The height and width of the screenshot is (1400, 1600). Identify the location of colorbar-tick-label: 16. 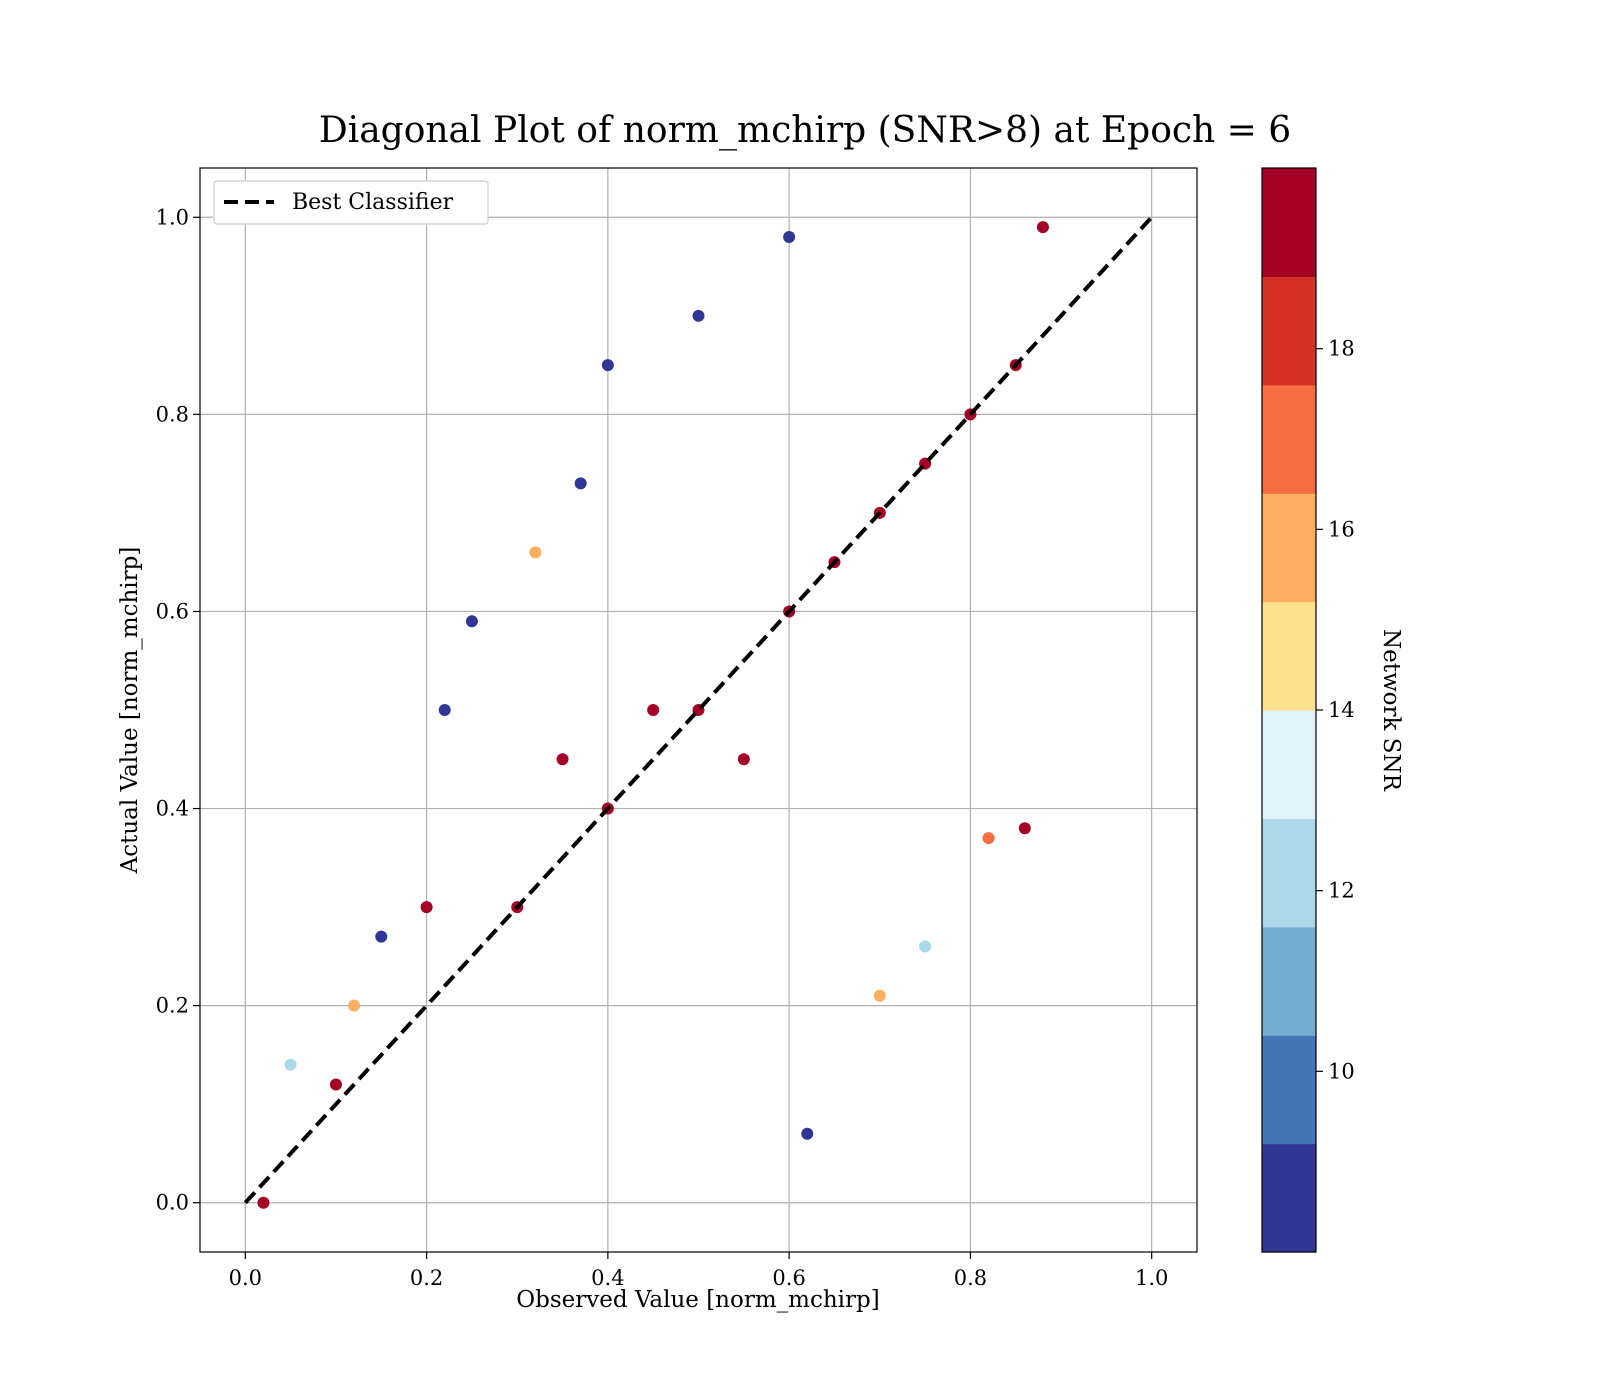
(1341, 529).